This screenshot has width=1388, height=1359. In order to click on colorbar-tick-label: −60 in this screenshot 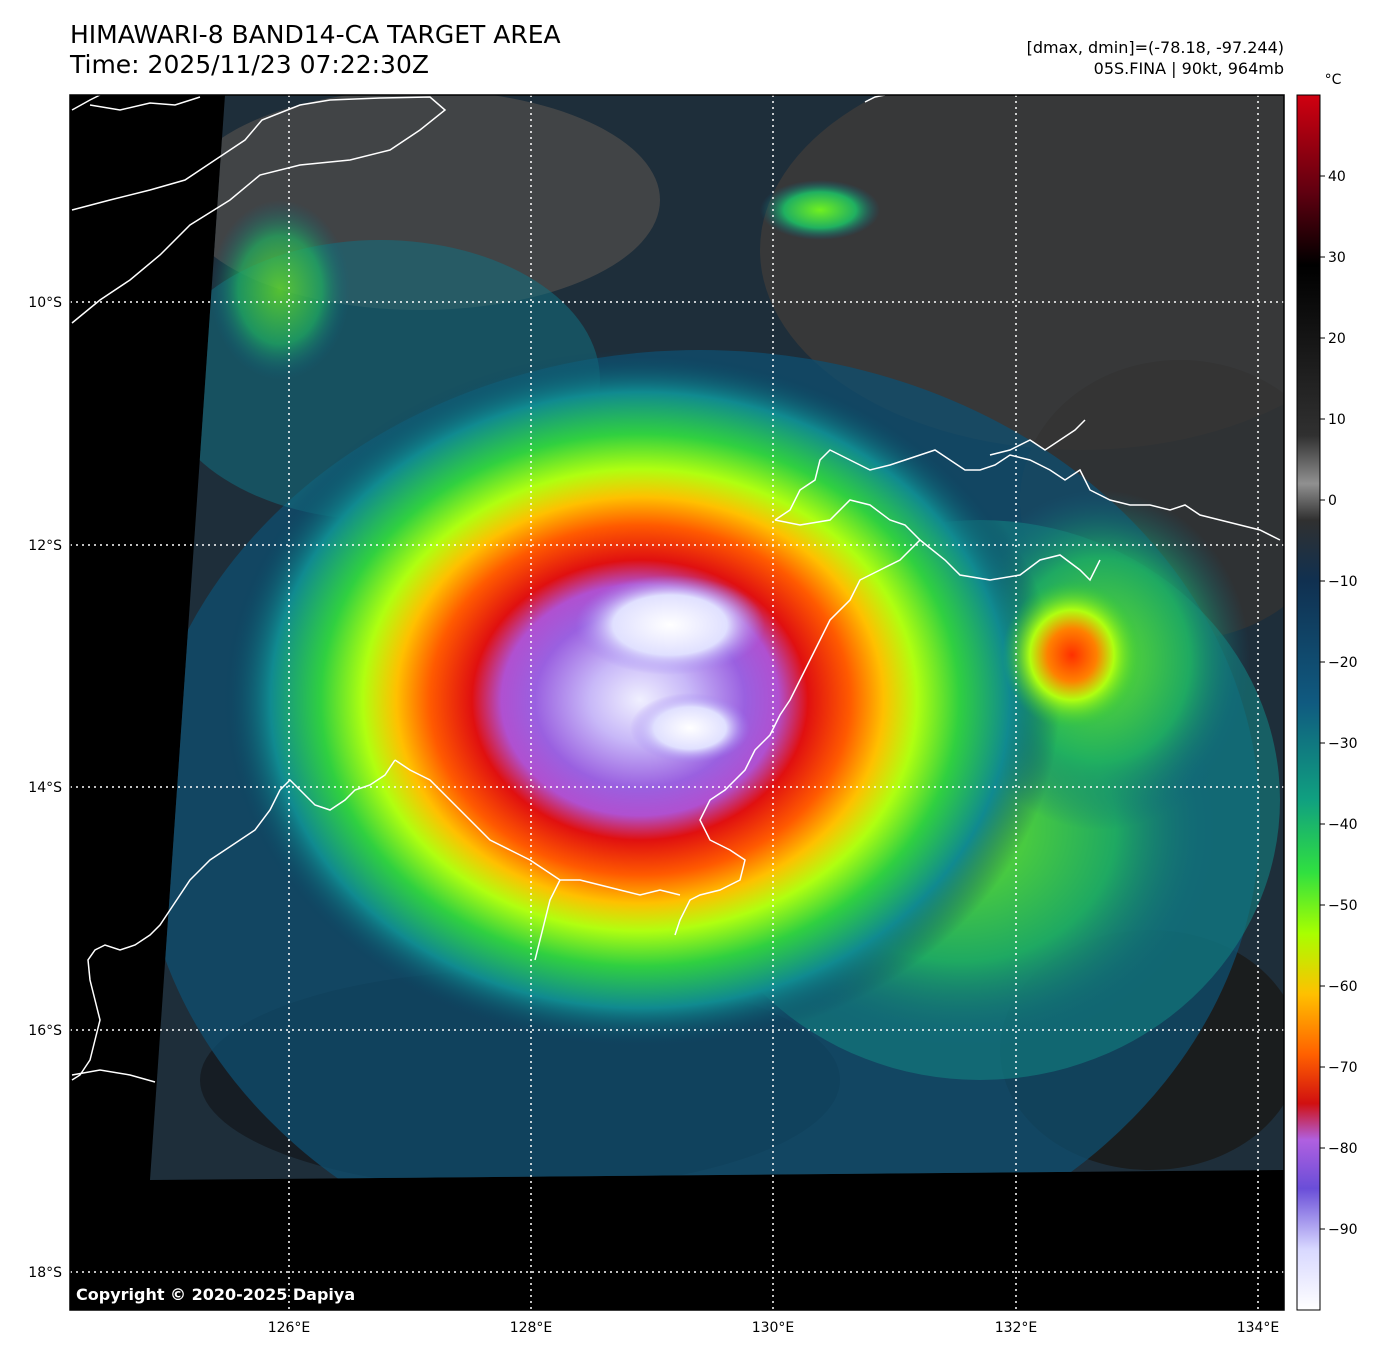, I will do `click(1343, 987)`.